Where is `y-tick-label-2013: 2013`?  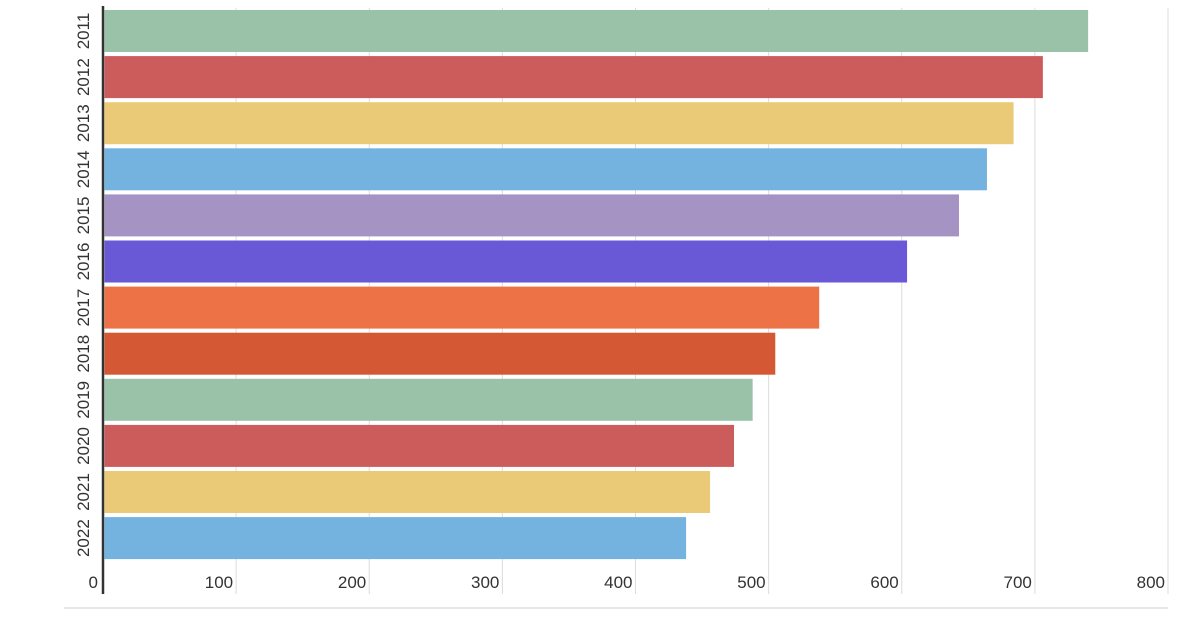 y-tick-label-2013: 2013 is located at coordinates (83, 123).